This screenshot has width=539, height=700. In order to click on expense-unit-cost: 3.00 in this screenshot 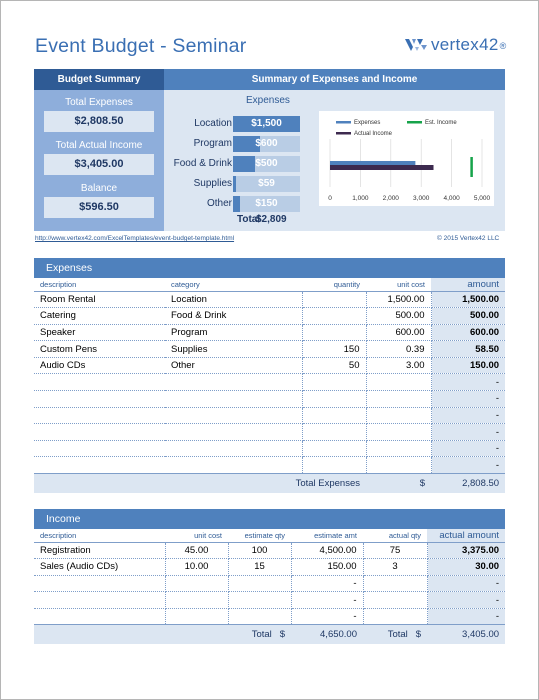, I will do `click(399, 366)`.